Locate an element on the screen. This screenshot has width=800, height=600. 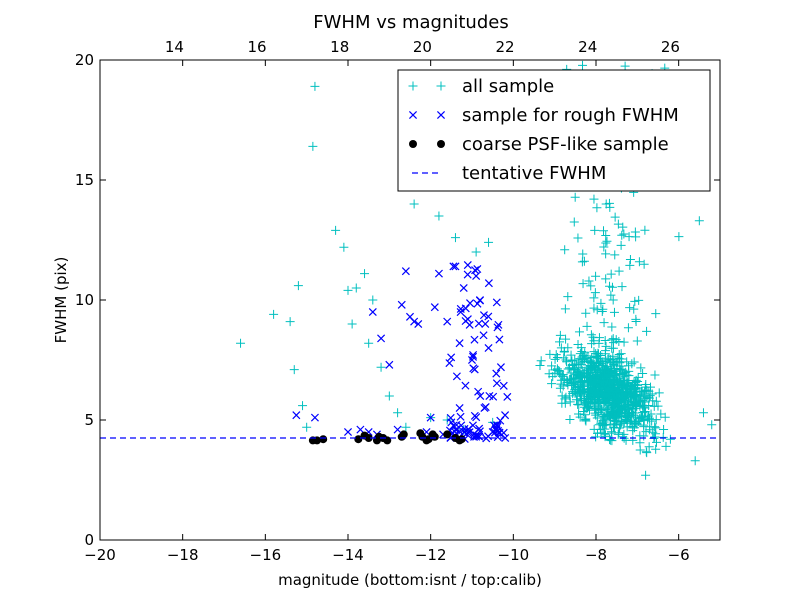
legend-marker is located at coordinates (413, 86).